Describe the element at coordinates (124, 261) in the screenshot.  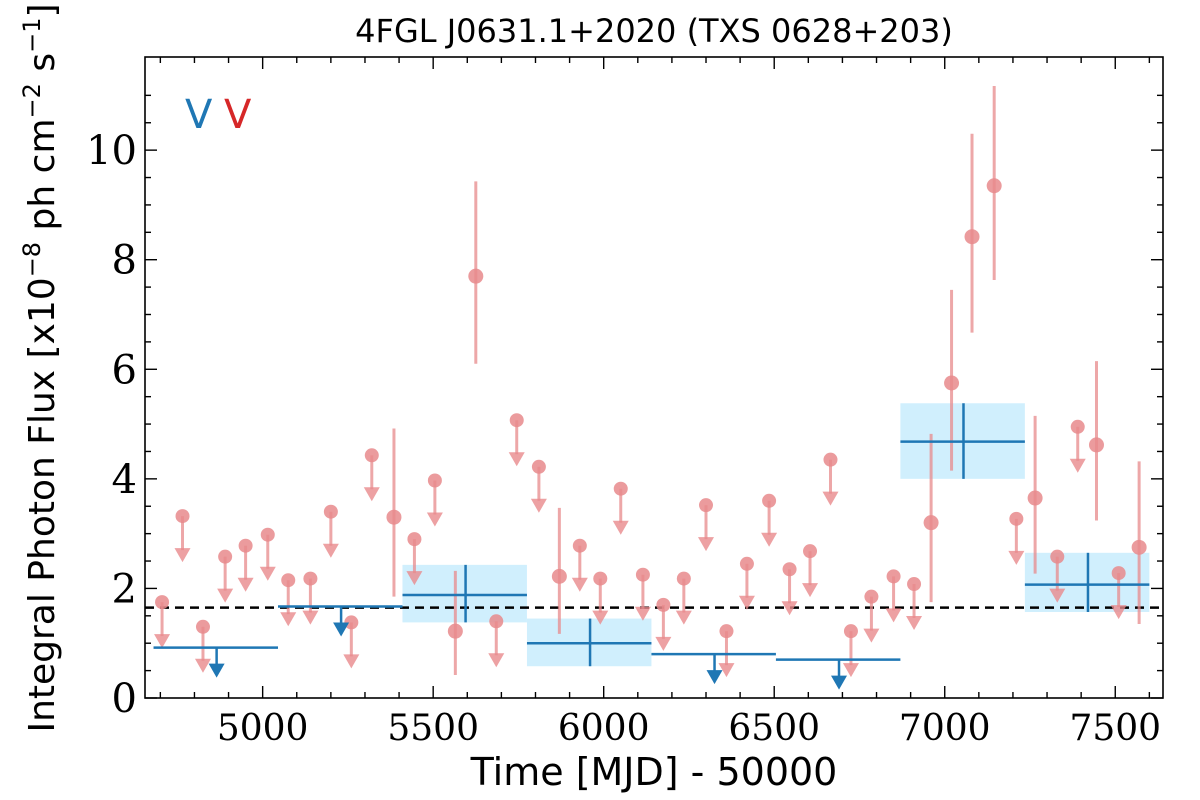
I see `y-tick-label-4: 8` at that location.